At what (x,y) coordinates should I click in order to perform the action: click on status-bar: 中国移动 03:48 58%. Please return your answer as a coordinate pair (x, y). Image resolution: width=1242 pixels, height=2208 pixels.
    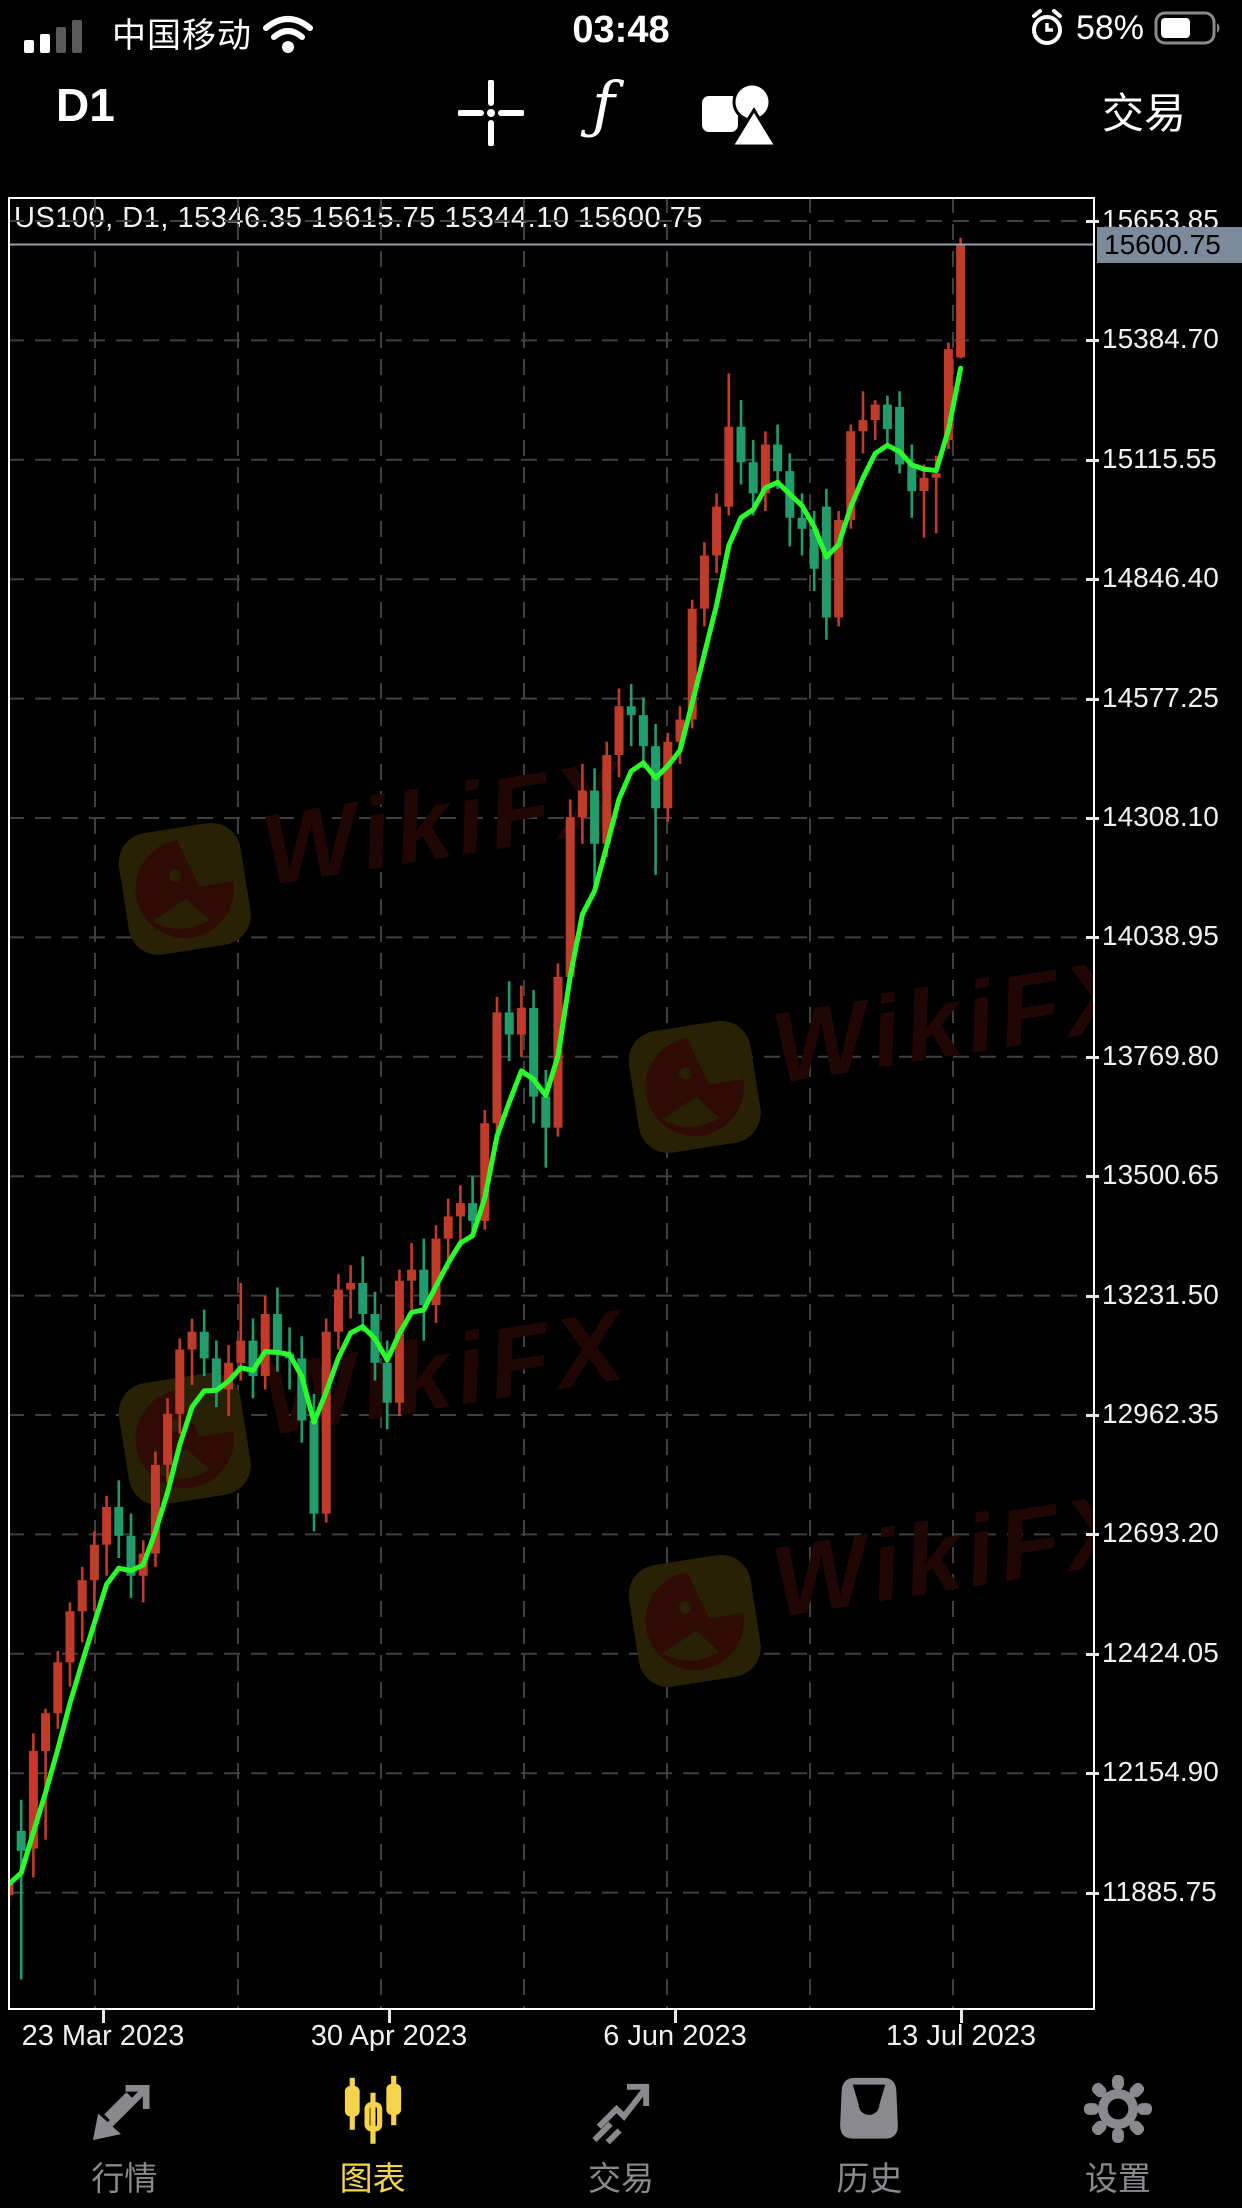
    Looking at the image, I should click on (621, 31).